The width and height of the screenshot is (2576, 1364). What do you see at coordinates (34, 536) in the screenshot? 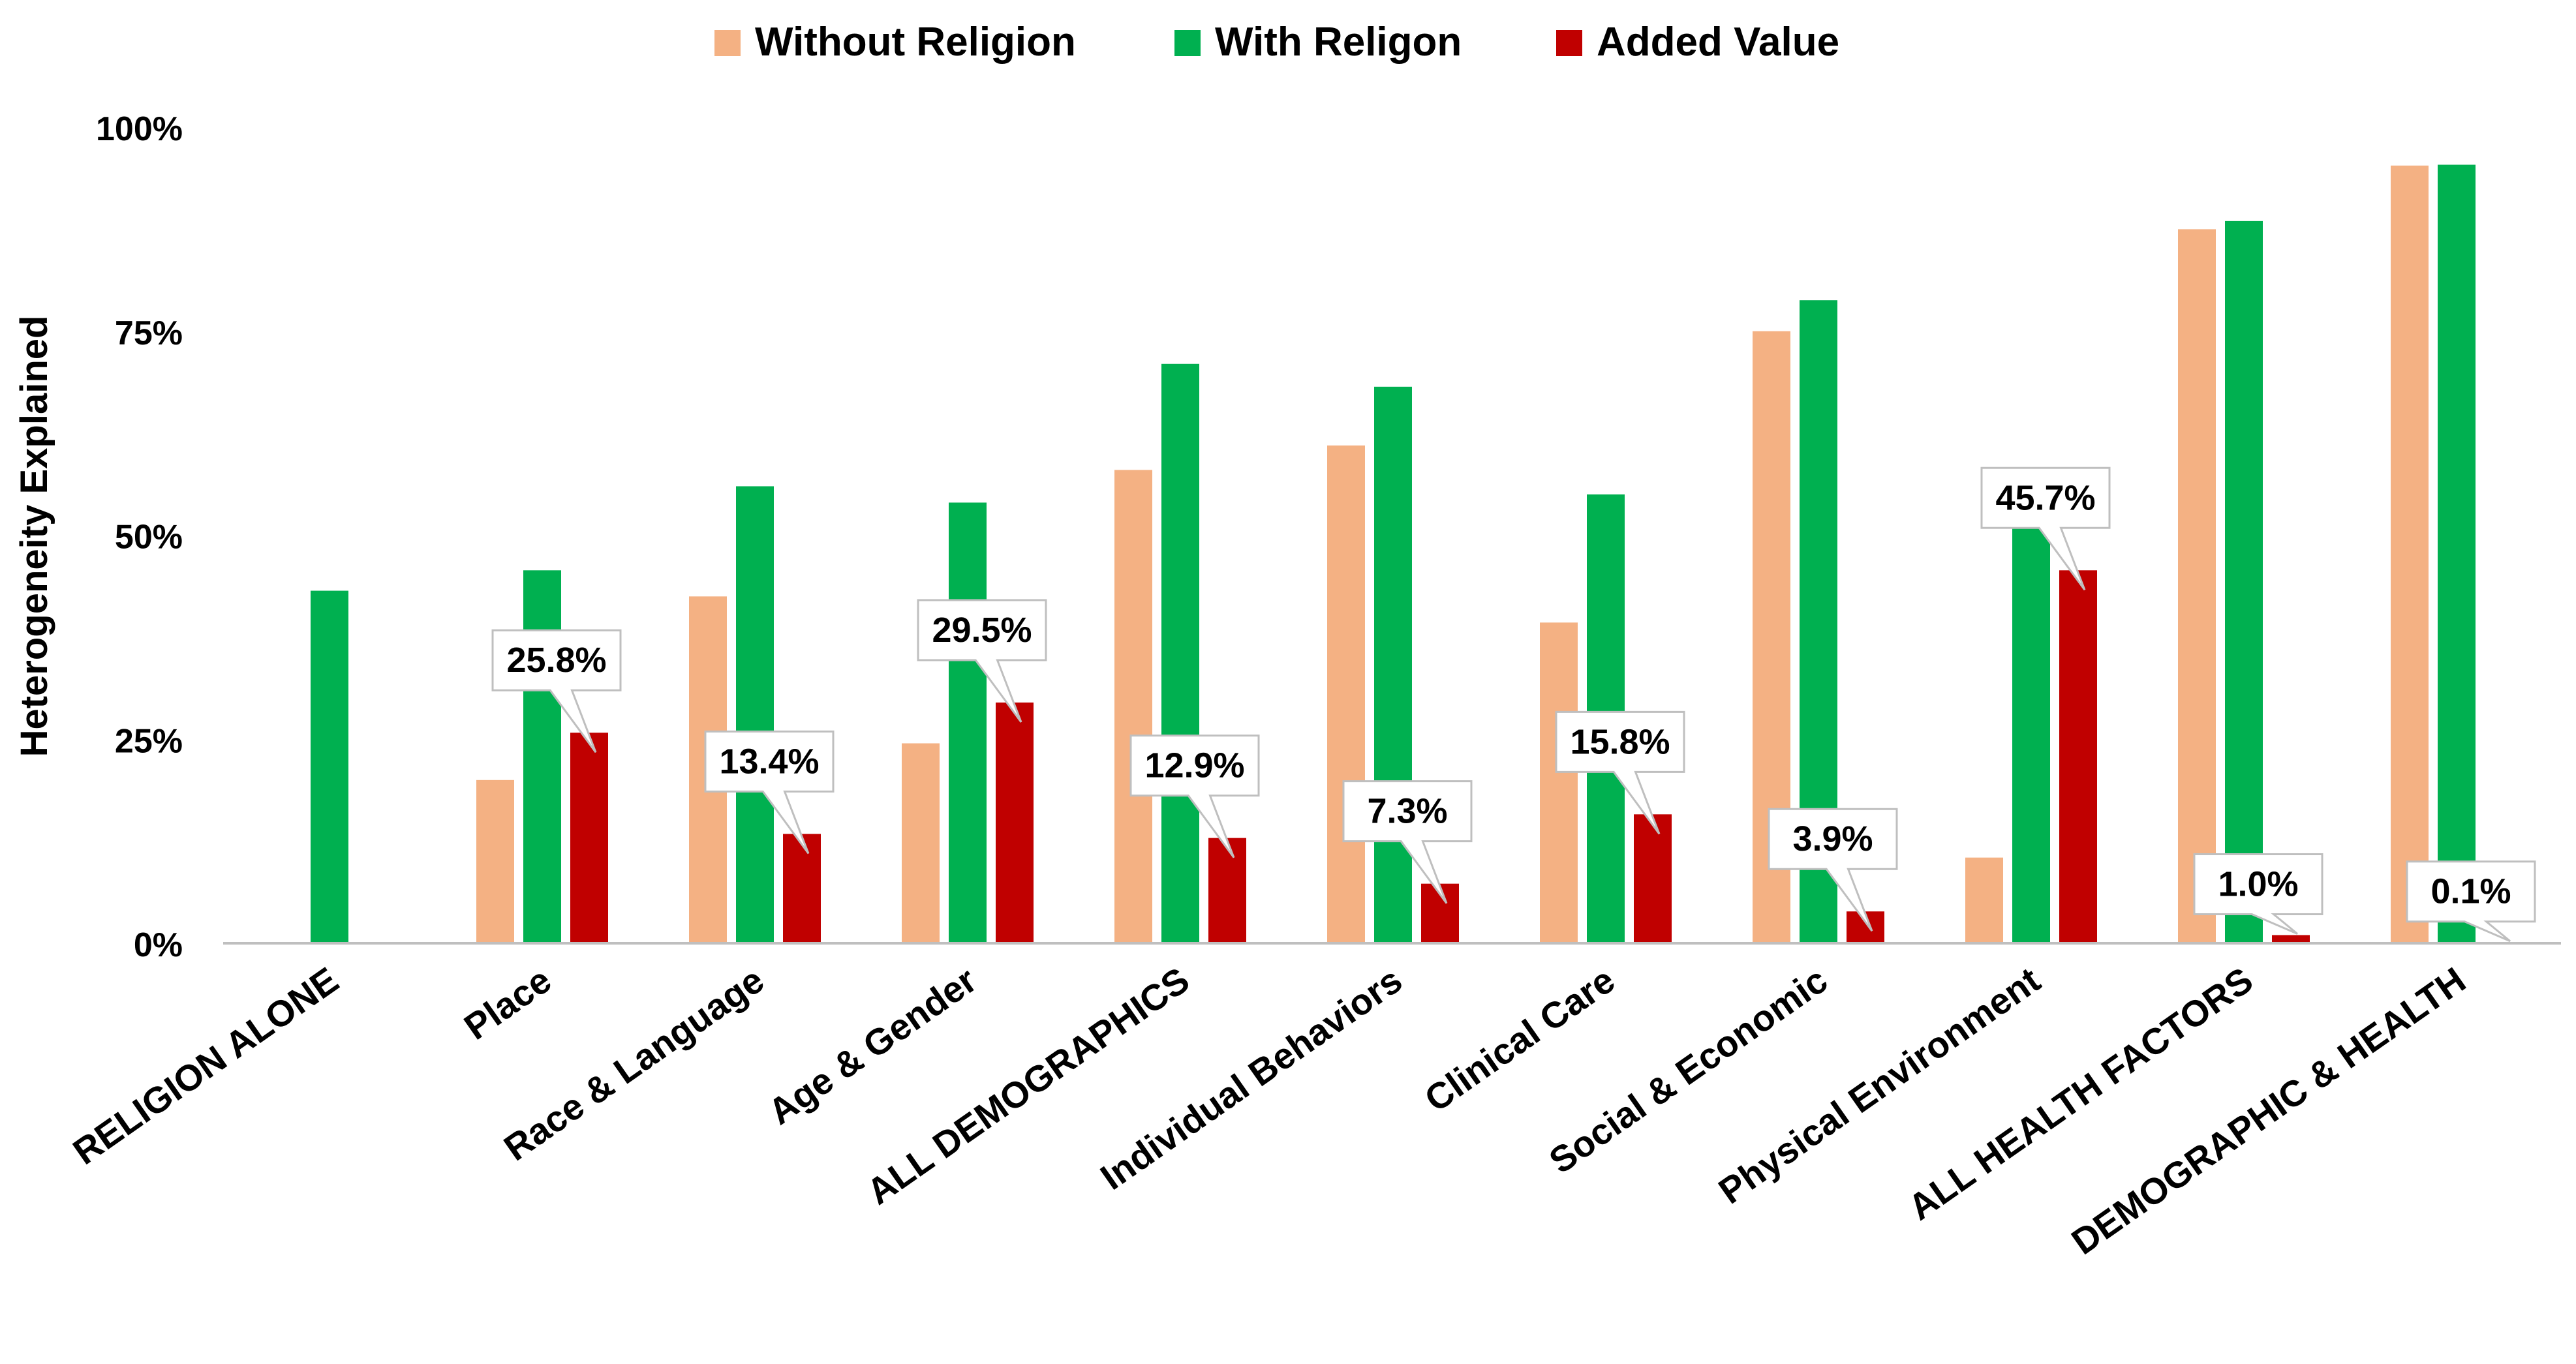
I see `y-axis-label: Heterogeneity Explained` at bounding box center [34, 536].